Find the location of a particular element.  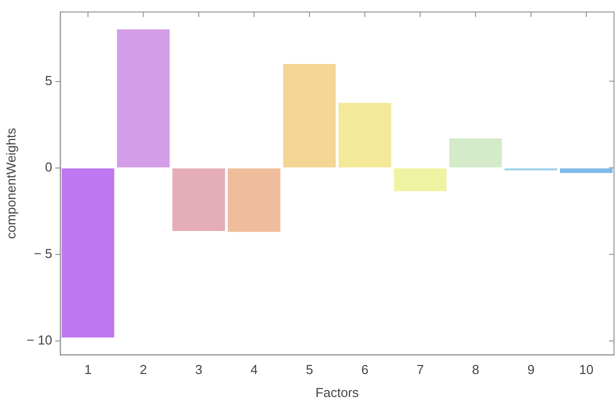

x-tick-label: 1 is located at coordinates (88, 370).